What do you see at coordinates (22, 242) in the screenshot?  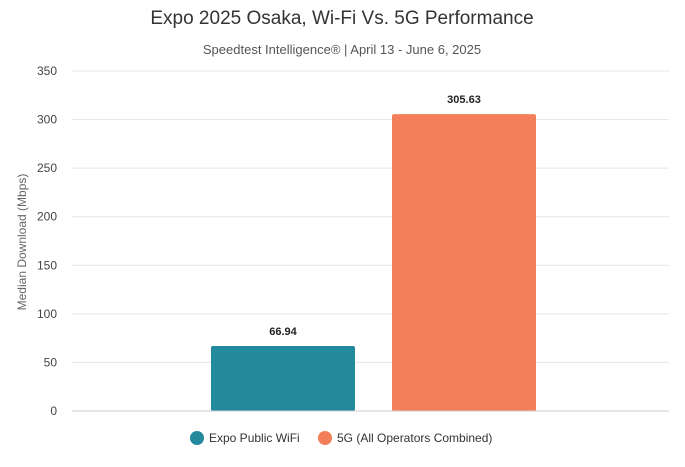 I see `y-axis-title: Median Download (Mbps)` at bounding box center [22, 242].